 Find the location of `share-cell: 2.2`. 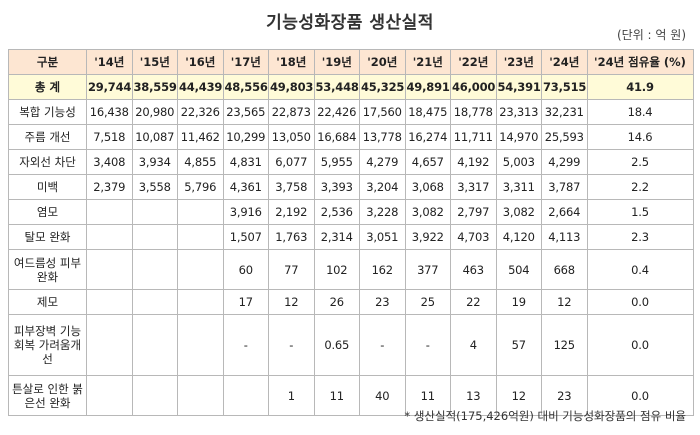

share-cell: 2.2 is located at coordinates (640, 187).